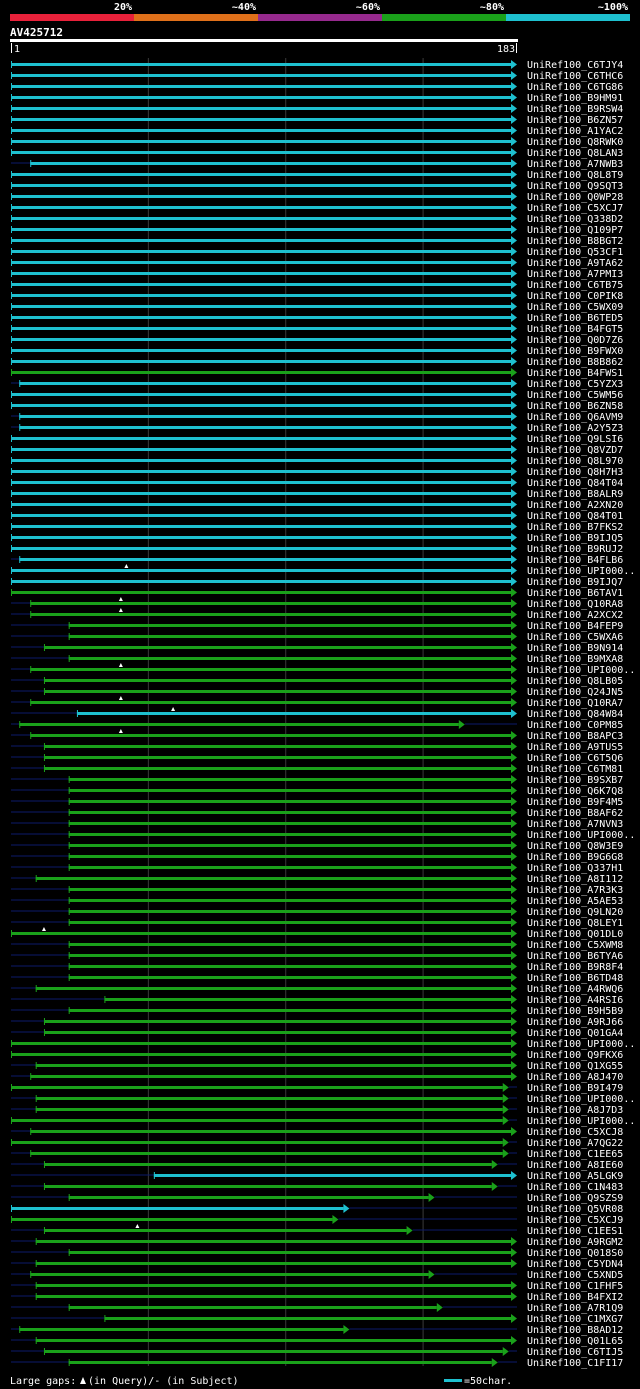 Image resolution: width=640 pixels, height=1389 pixels. Describe the element at coordinates (575, 450) in the screenshot. I see `hit-label: UniRef100_Q8VZD7` at that location.